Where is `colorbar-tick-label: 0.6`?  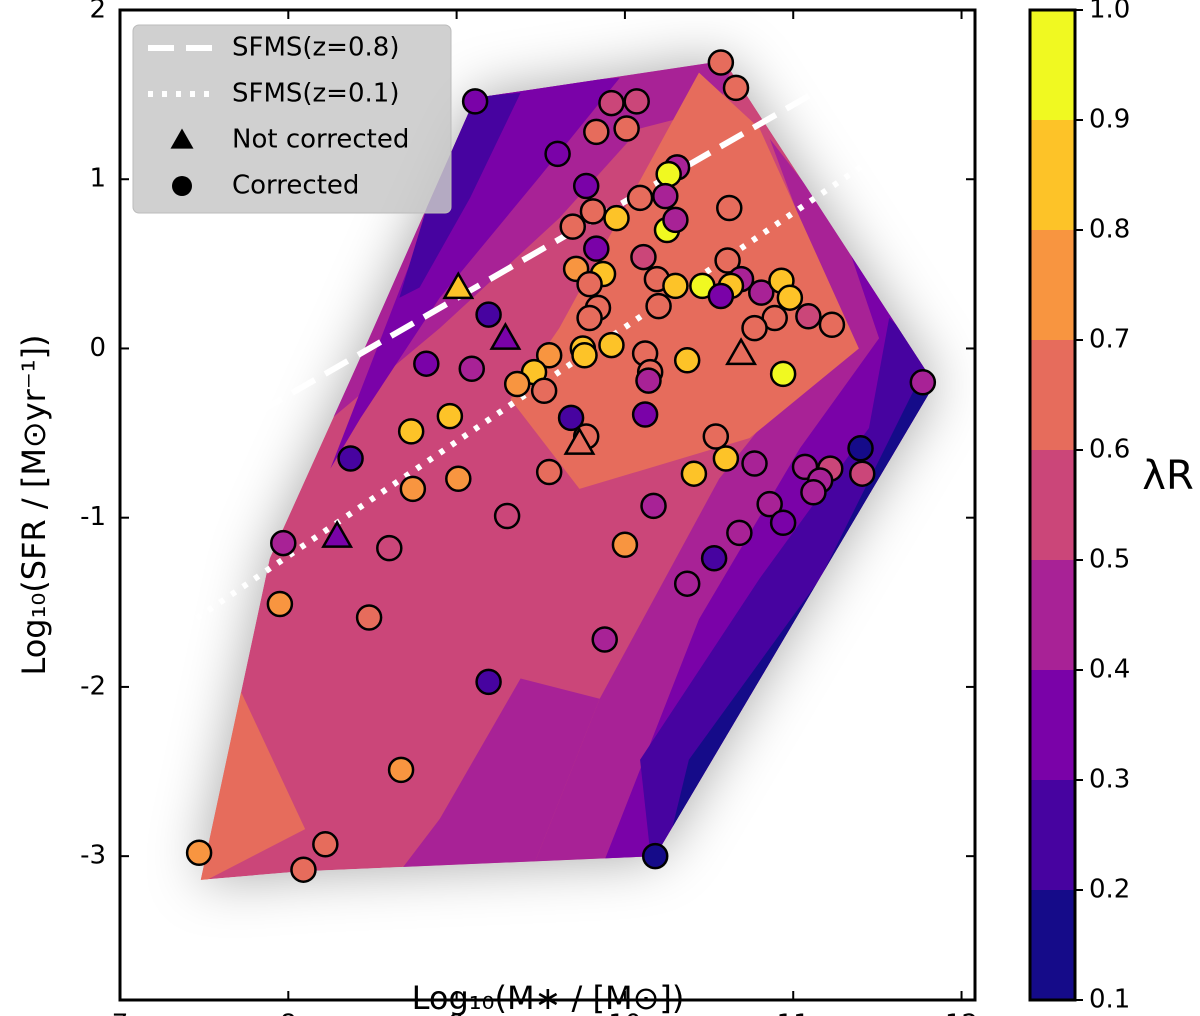
colorbar-tick-label: 0.6 is located at coordinates (1109, 450).